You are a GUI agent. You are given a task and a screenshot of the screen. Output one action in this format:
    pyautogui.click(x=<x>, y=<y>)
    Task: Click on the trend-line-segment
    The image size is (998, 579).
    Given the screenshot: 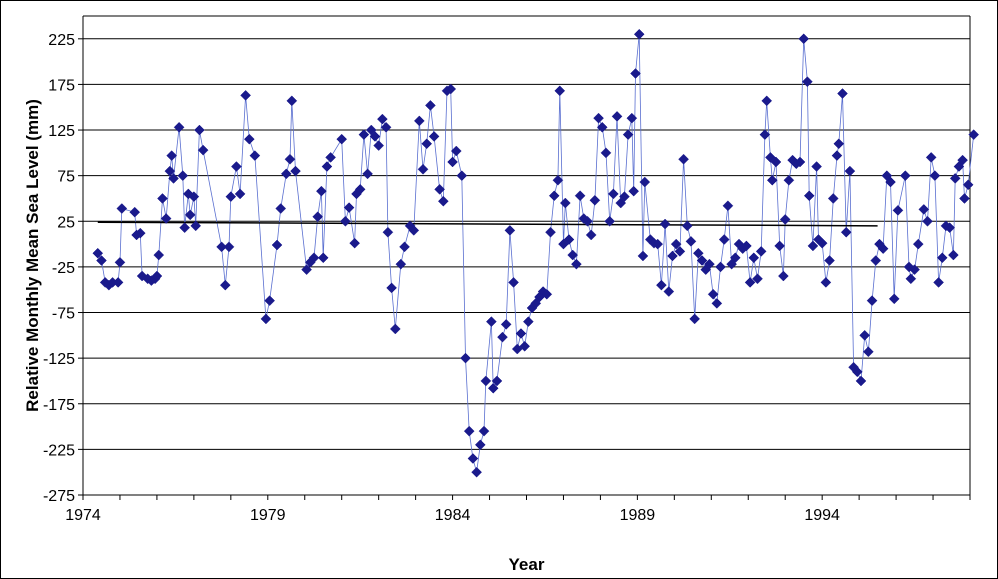 What is the action you would take?
    pyautogui.click(x=487, y=224)
    